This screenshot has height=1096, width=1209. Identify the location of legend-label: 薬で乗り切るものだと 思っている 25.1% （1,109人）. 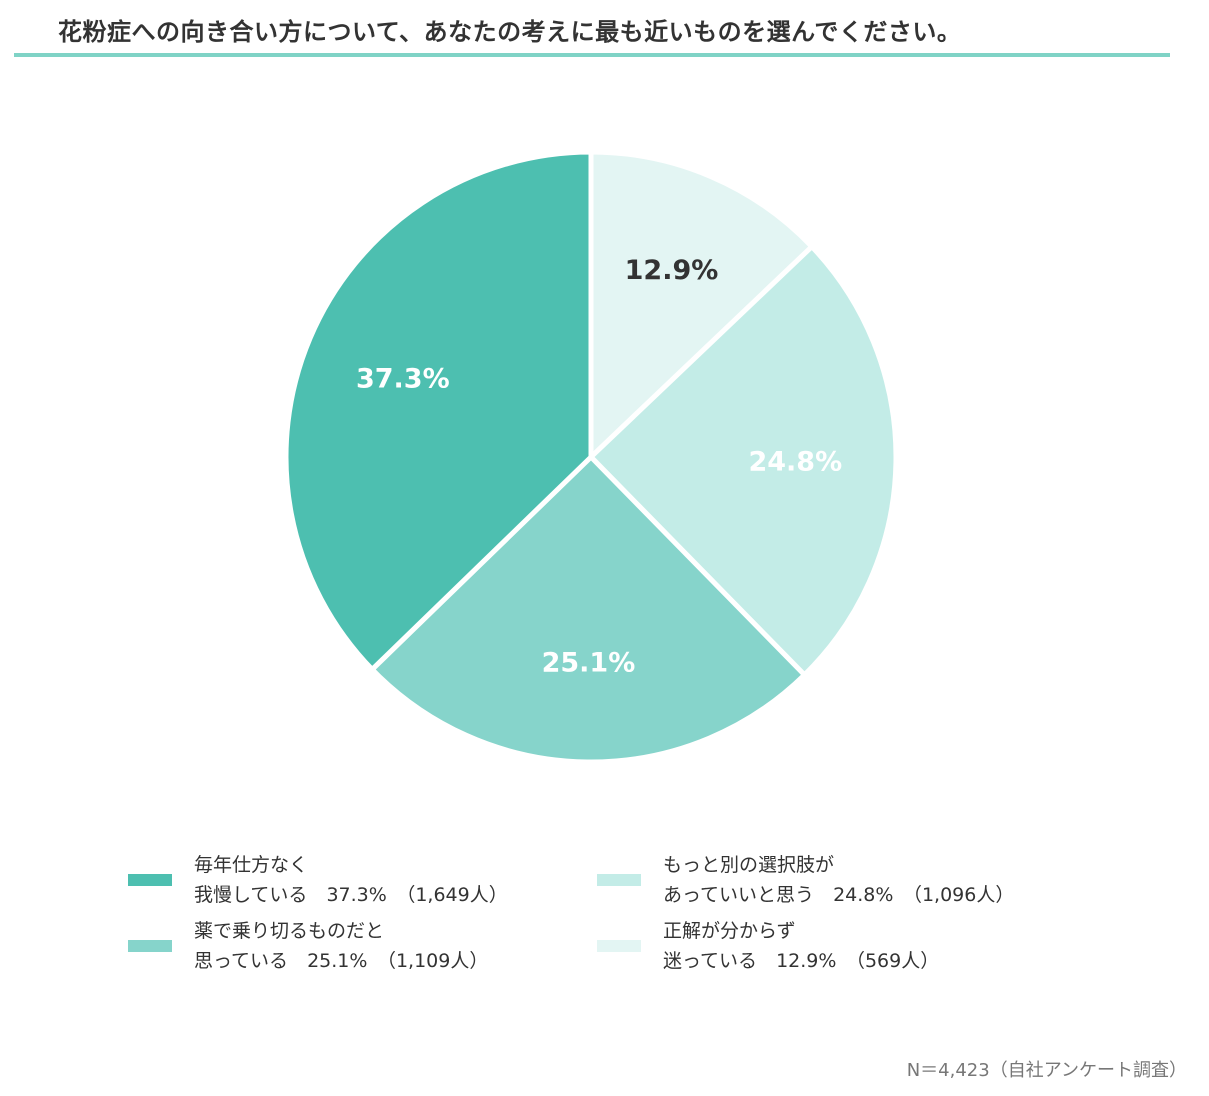
(341, 946).